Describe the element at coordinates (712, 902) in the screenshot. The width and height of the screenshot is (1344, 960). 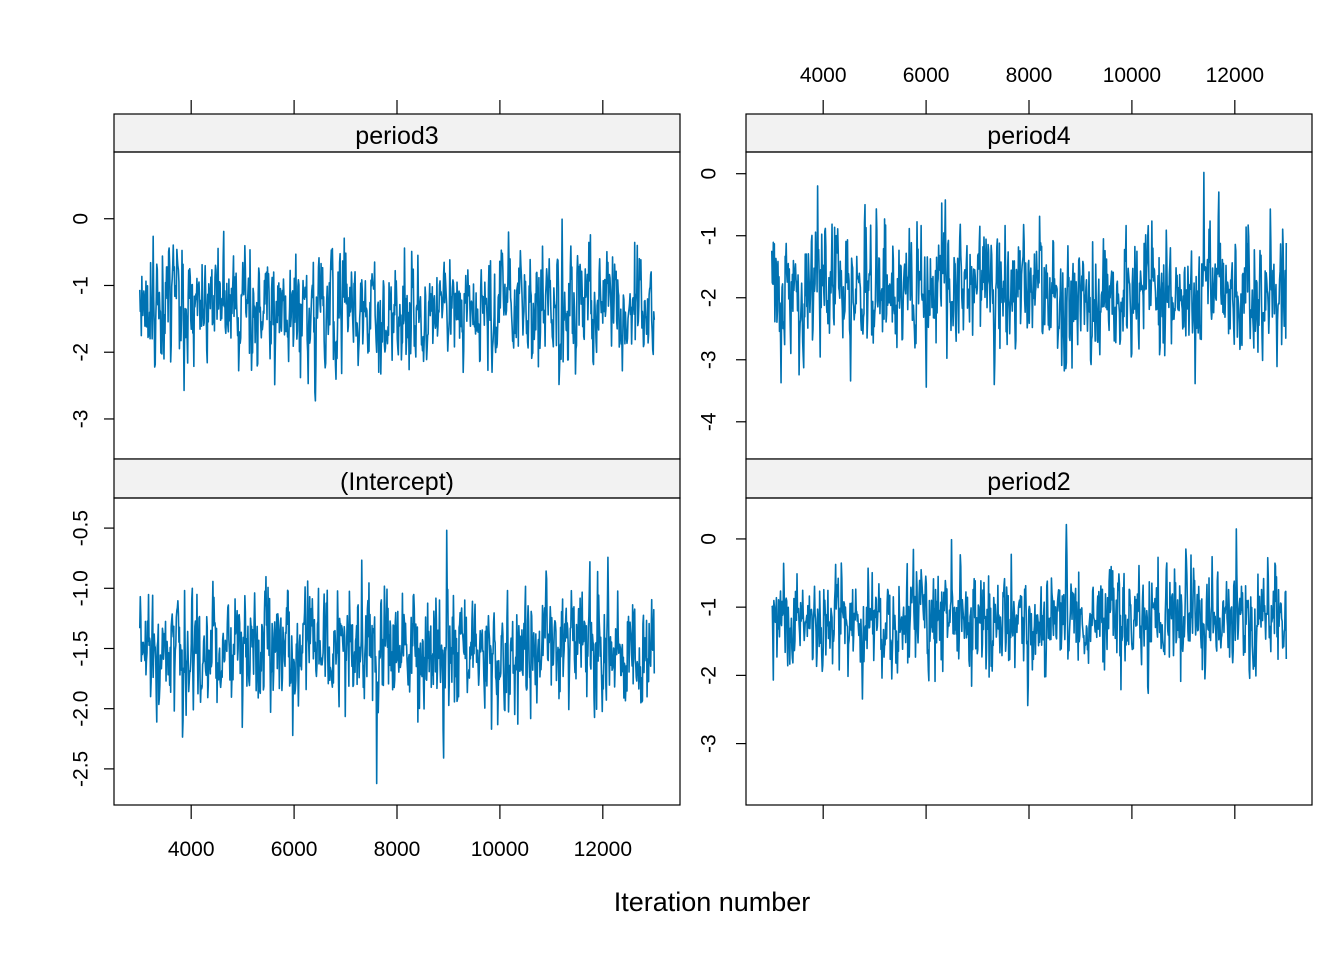
I see `x-axis-title: Iteration number` at that location.